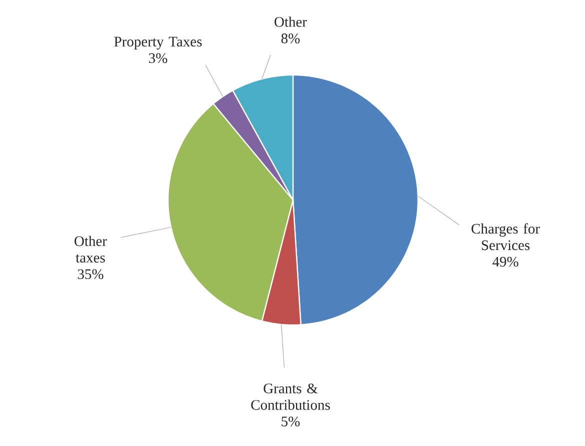 The image size is (585, 446). Describe the element at coordinates (158, 58) in the screenshot. I see `data-label: 3%` at that location.